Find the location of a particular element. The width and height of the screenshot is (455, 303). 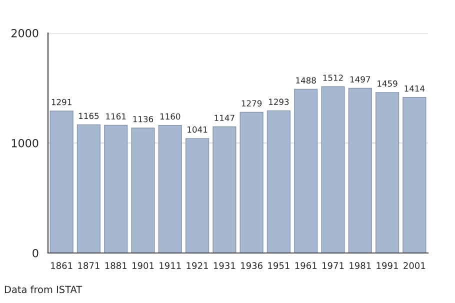

text: Data from ISTAT is located at coordinates (43, 290).